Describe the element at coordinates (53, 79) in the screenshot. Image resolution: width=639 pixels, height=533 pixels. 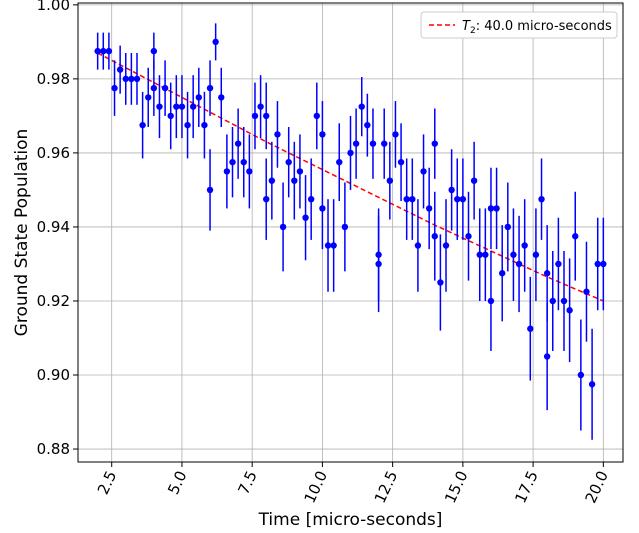
I see `y-tick-label: 0.98` at that location.